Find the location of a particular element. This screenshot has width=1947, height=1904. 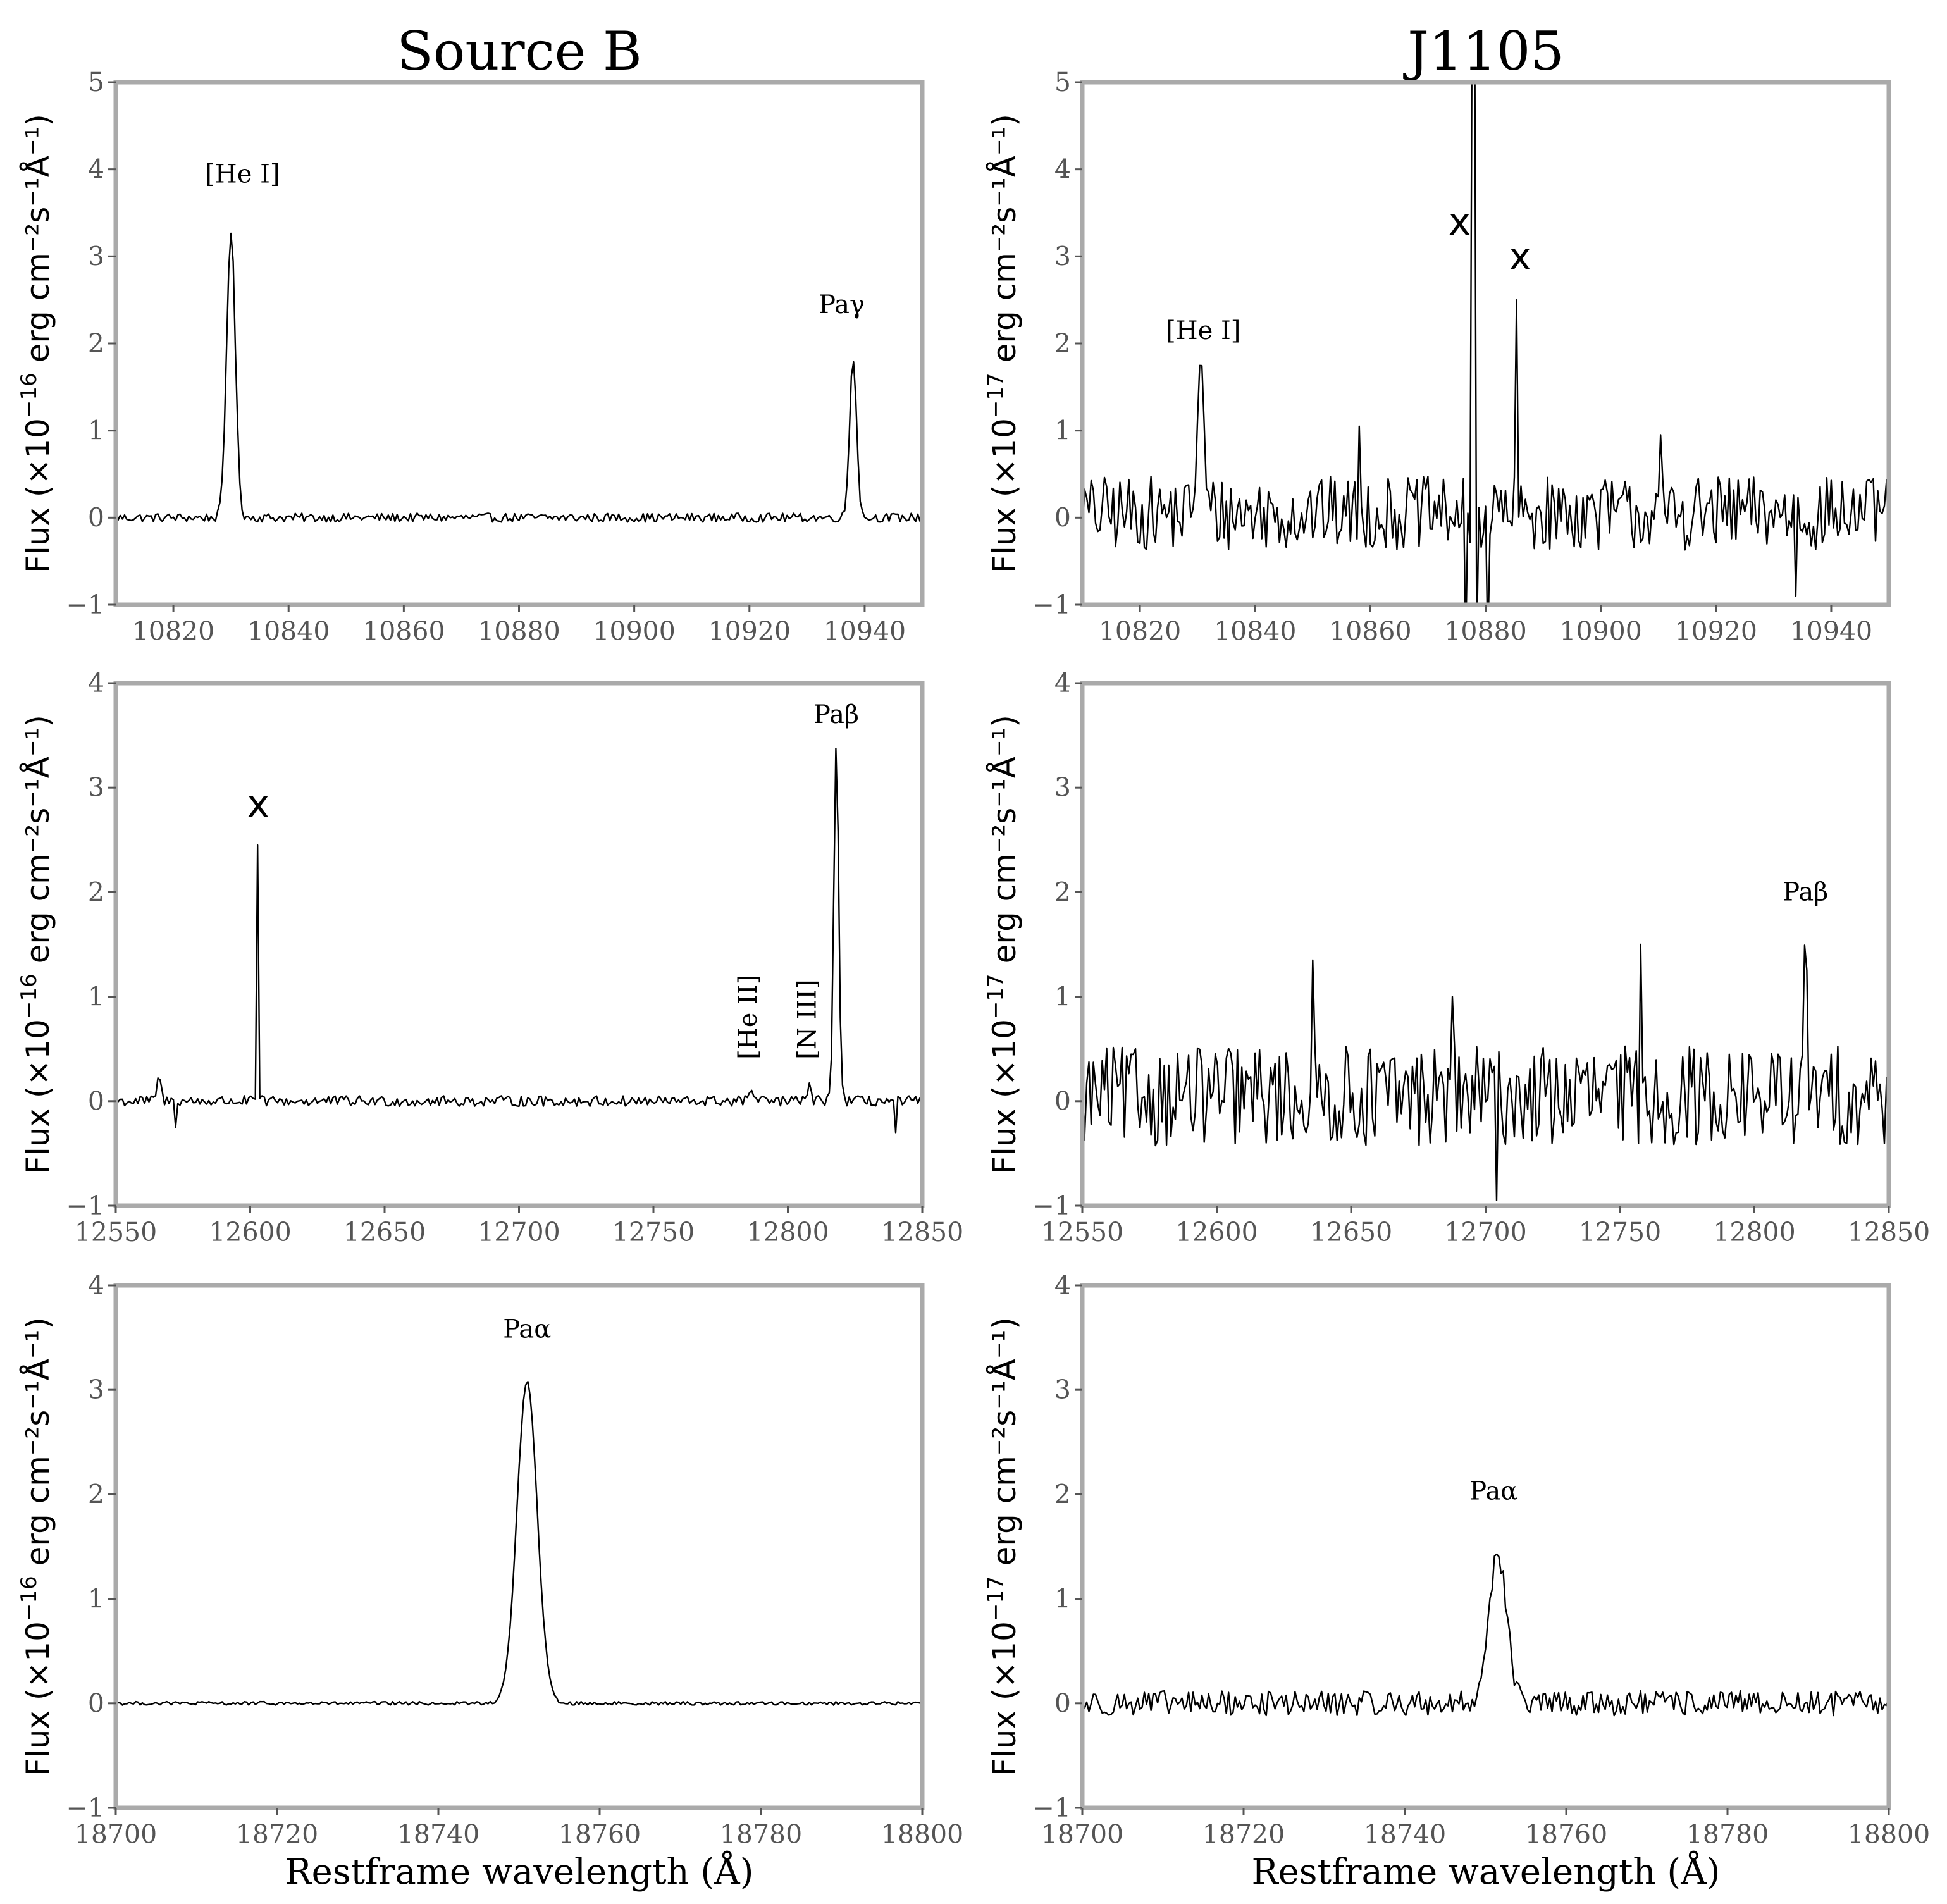

x-axis-label-left: Restframe wavelength (Å) is located at coordinates (519, 1871).